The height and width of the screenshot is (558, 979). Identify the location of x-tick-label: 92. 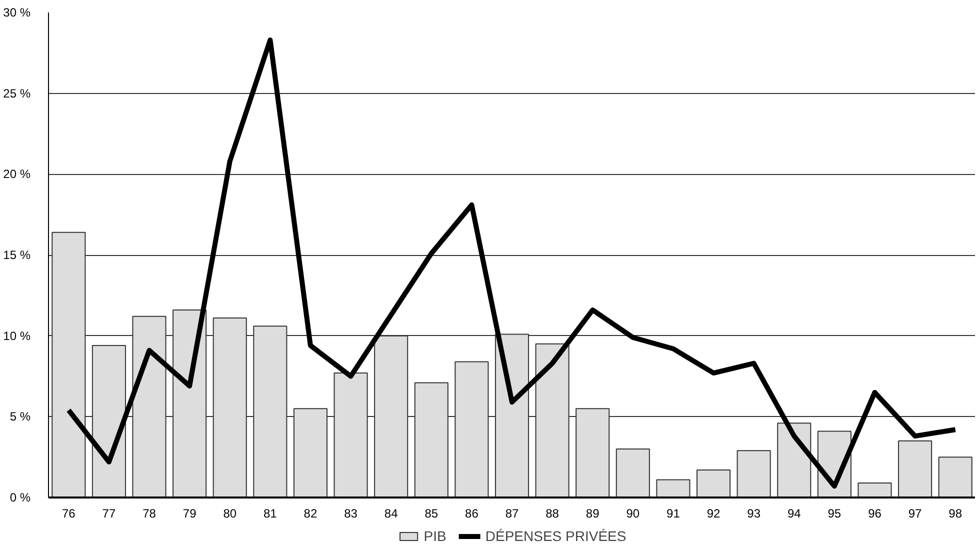
(713, 513).